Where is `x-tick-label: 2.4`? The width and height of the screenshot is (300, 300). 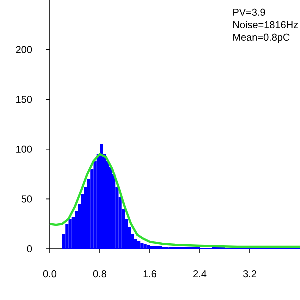 x-tick-label: 2.4 is located at coordinates (200, 274).